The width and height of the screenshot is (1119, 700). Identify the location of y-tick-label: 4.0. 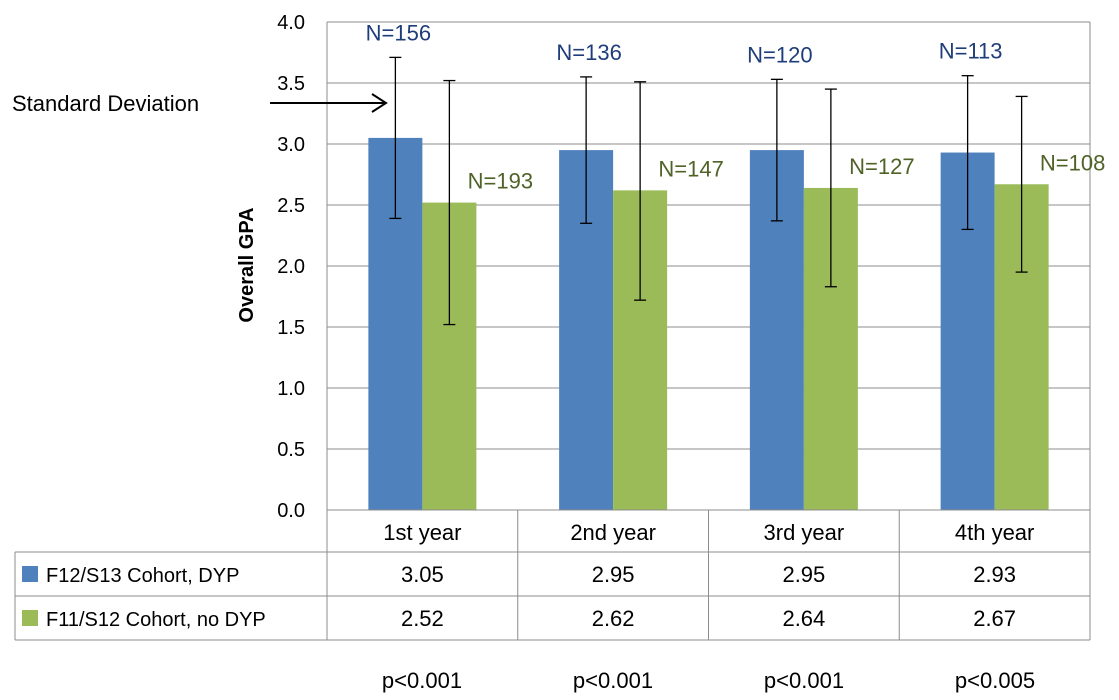
(291, 23).